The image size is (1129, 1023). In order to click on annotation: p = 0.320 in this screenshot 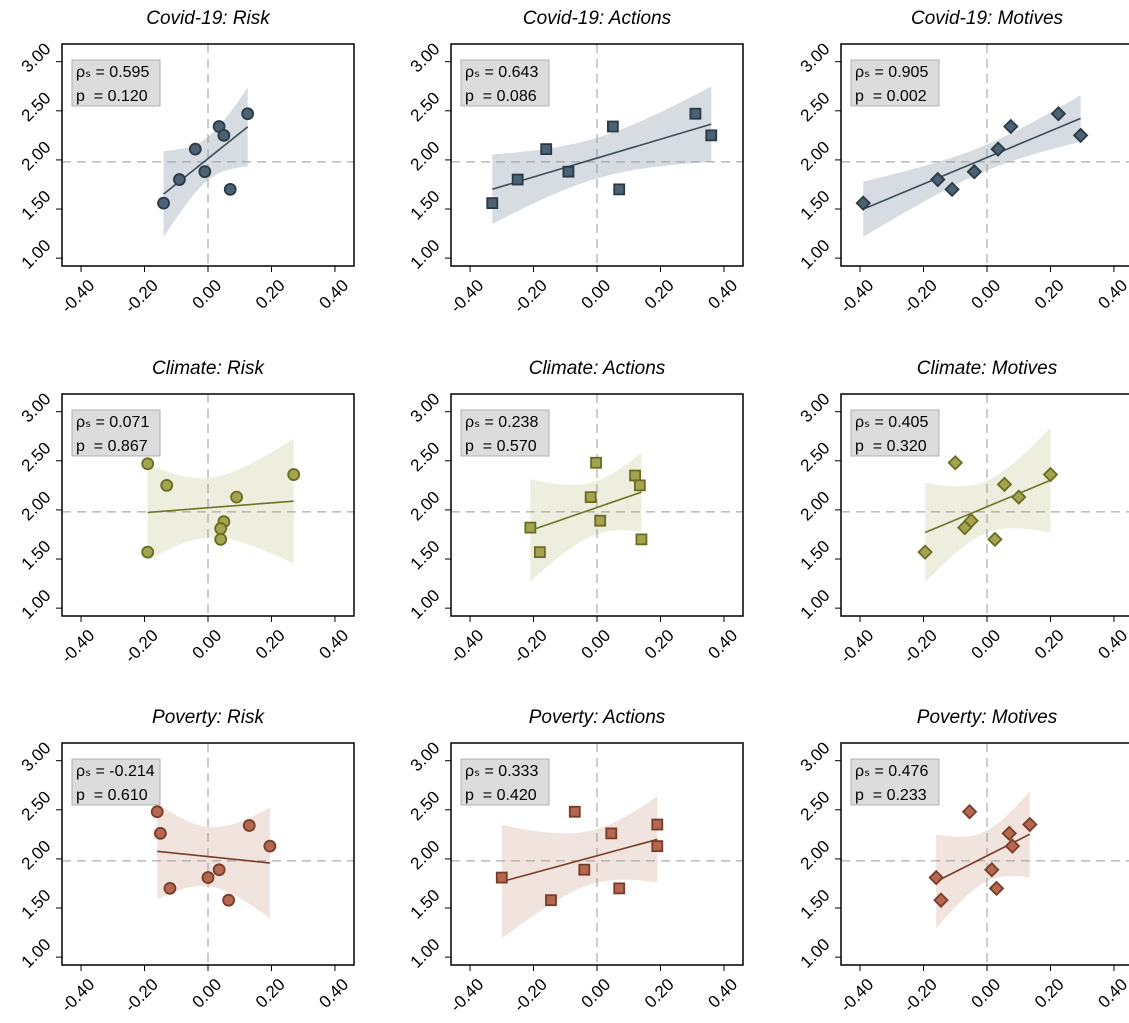, I will do `click(891, 446)`.